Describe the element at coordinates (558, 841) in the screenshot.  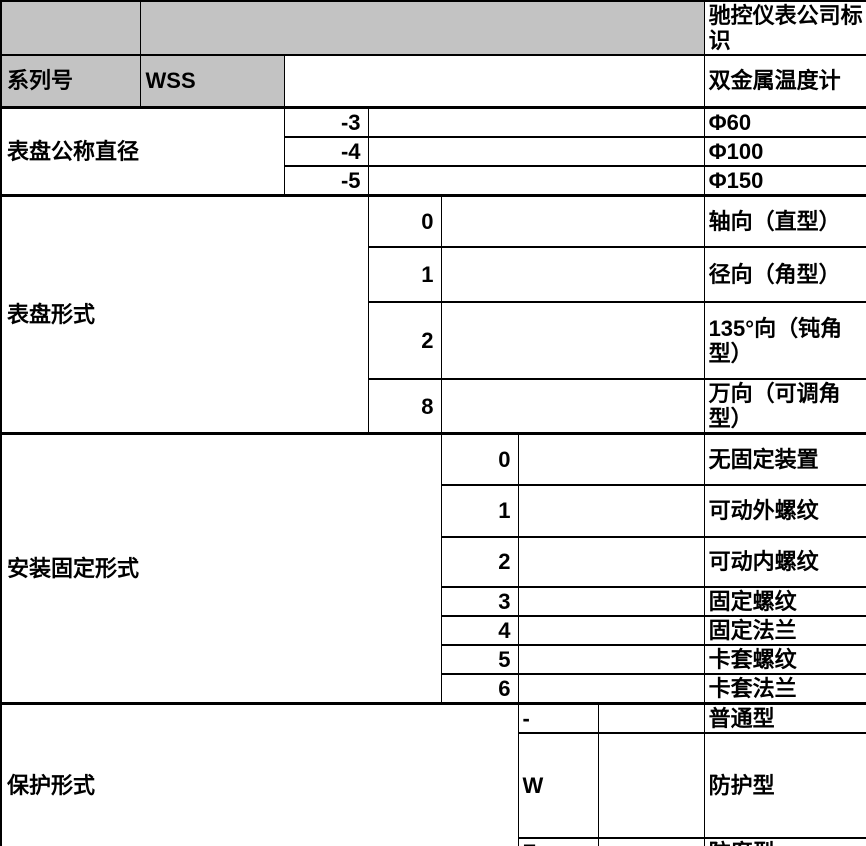
I see `option-code-cell: F` at that location.